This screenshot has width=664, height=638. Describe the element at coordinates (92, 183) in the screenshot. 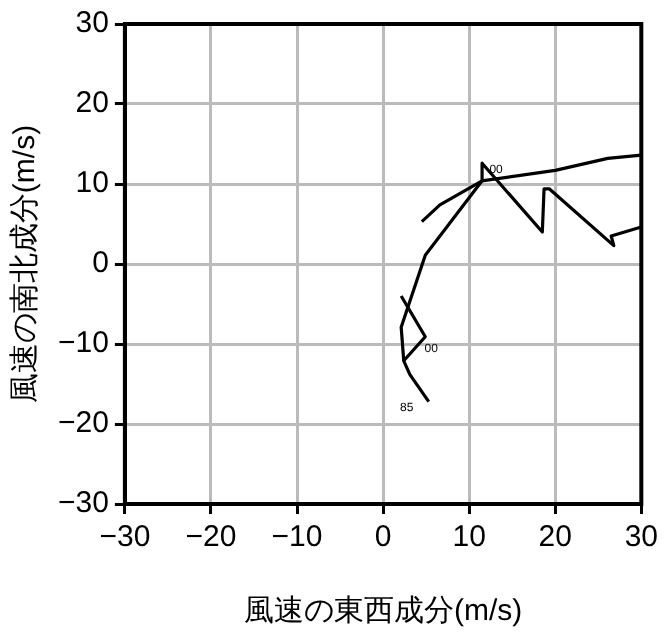

I see `y-tick-label: 10` at that location.